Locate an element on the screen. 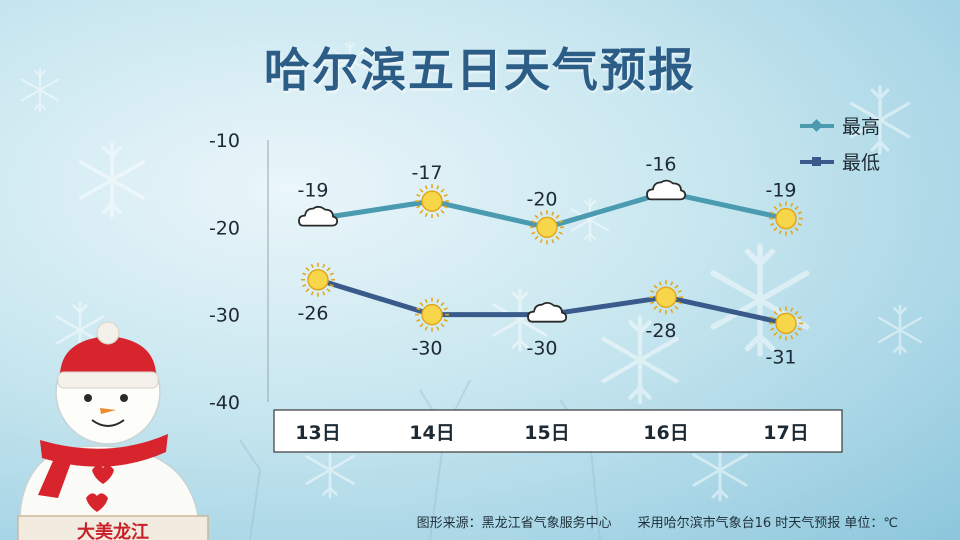 This screenshot has height=540, width=960. source-caption: 图形来源：黑龙江省气象服务中心 采用哈尔滨市气象台16 时天气预报 单位：℃ is located at coordinates (657, 521).